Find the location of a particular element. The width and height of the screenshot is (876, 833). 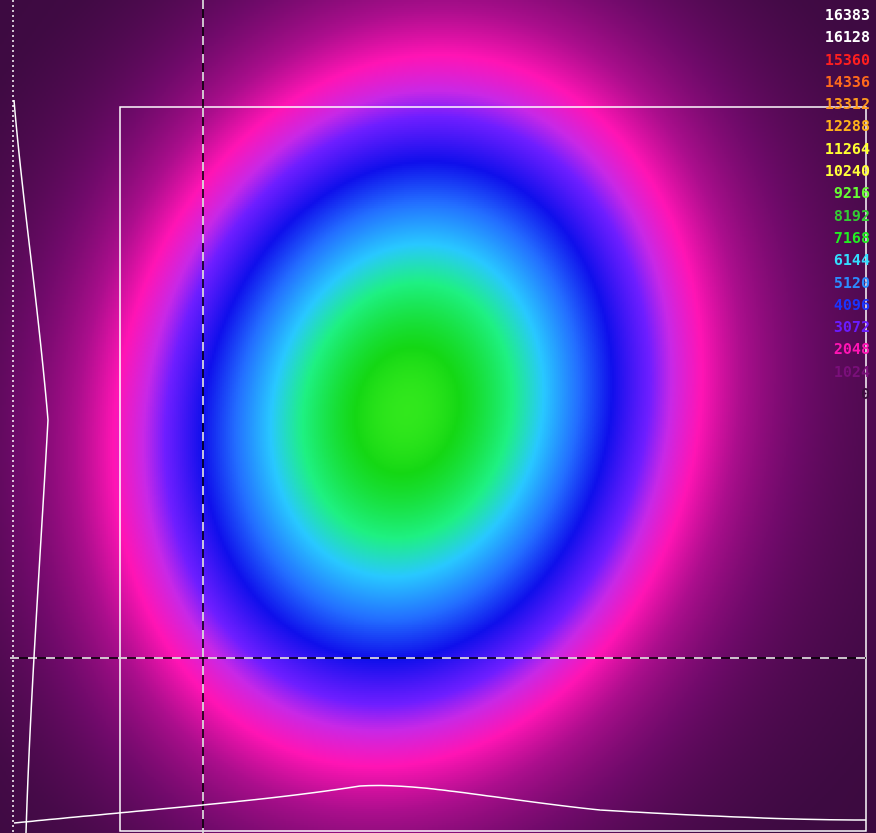

vertical-profile-curve is located at coordinates (31, 466).